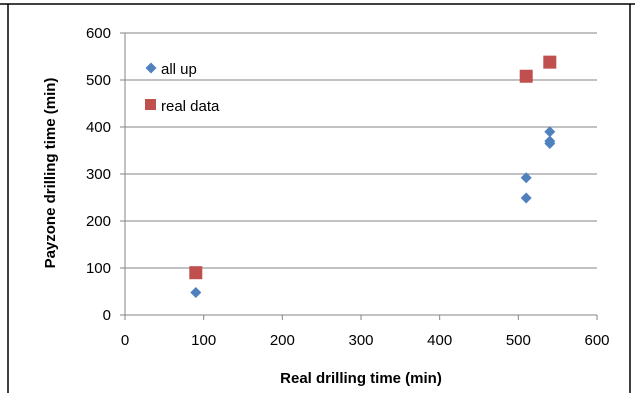  I want to click on y-tick-label-400: 400, so click(98, 127).